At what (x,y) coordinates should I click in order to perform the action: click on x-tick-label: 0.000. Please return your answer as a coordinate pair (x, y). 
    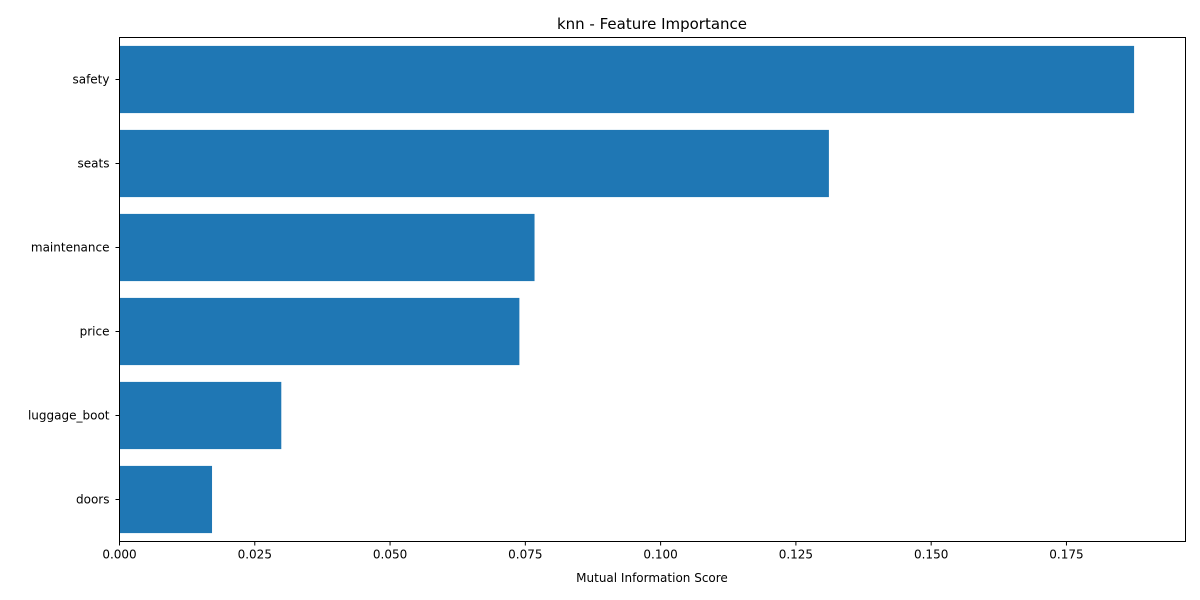
    Looking at the image, I should click on (119, 555).